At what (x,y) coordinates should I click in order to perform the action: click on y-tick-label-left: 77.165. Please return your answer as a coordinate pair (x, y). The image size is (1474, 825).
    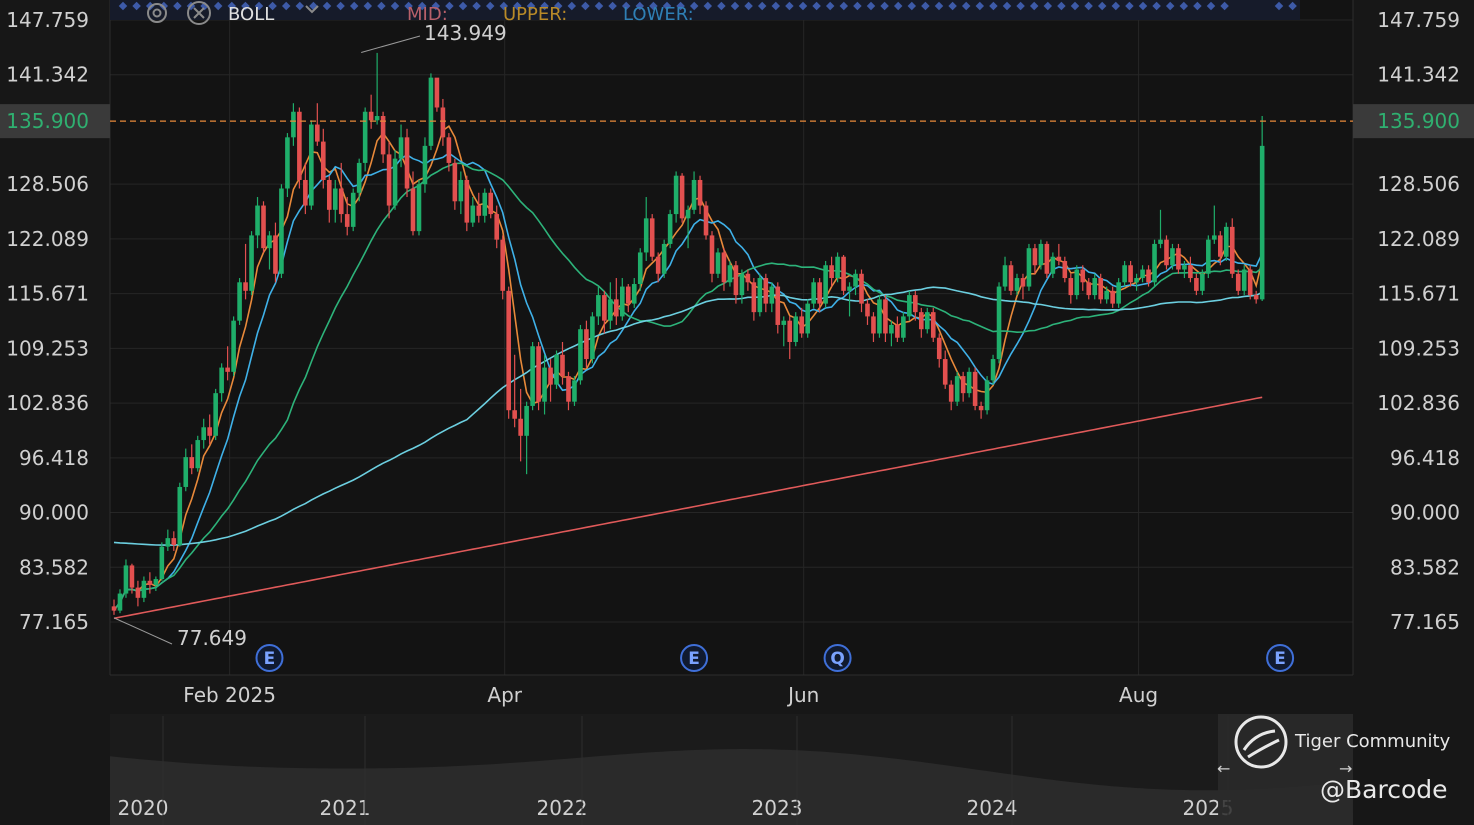
    Looking at the image, I should click on (54, 622).